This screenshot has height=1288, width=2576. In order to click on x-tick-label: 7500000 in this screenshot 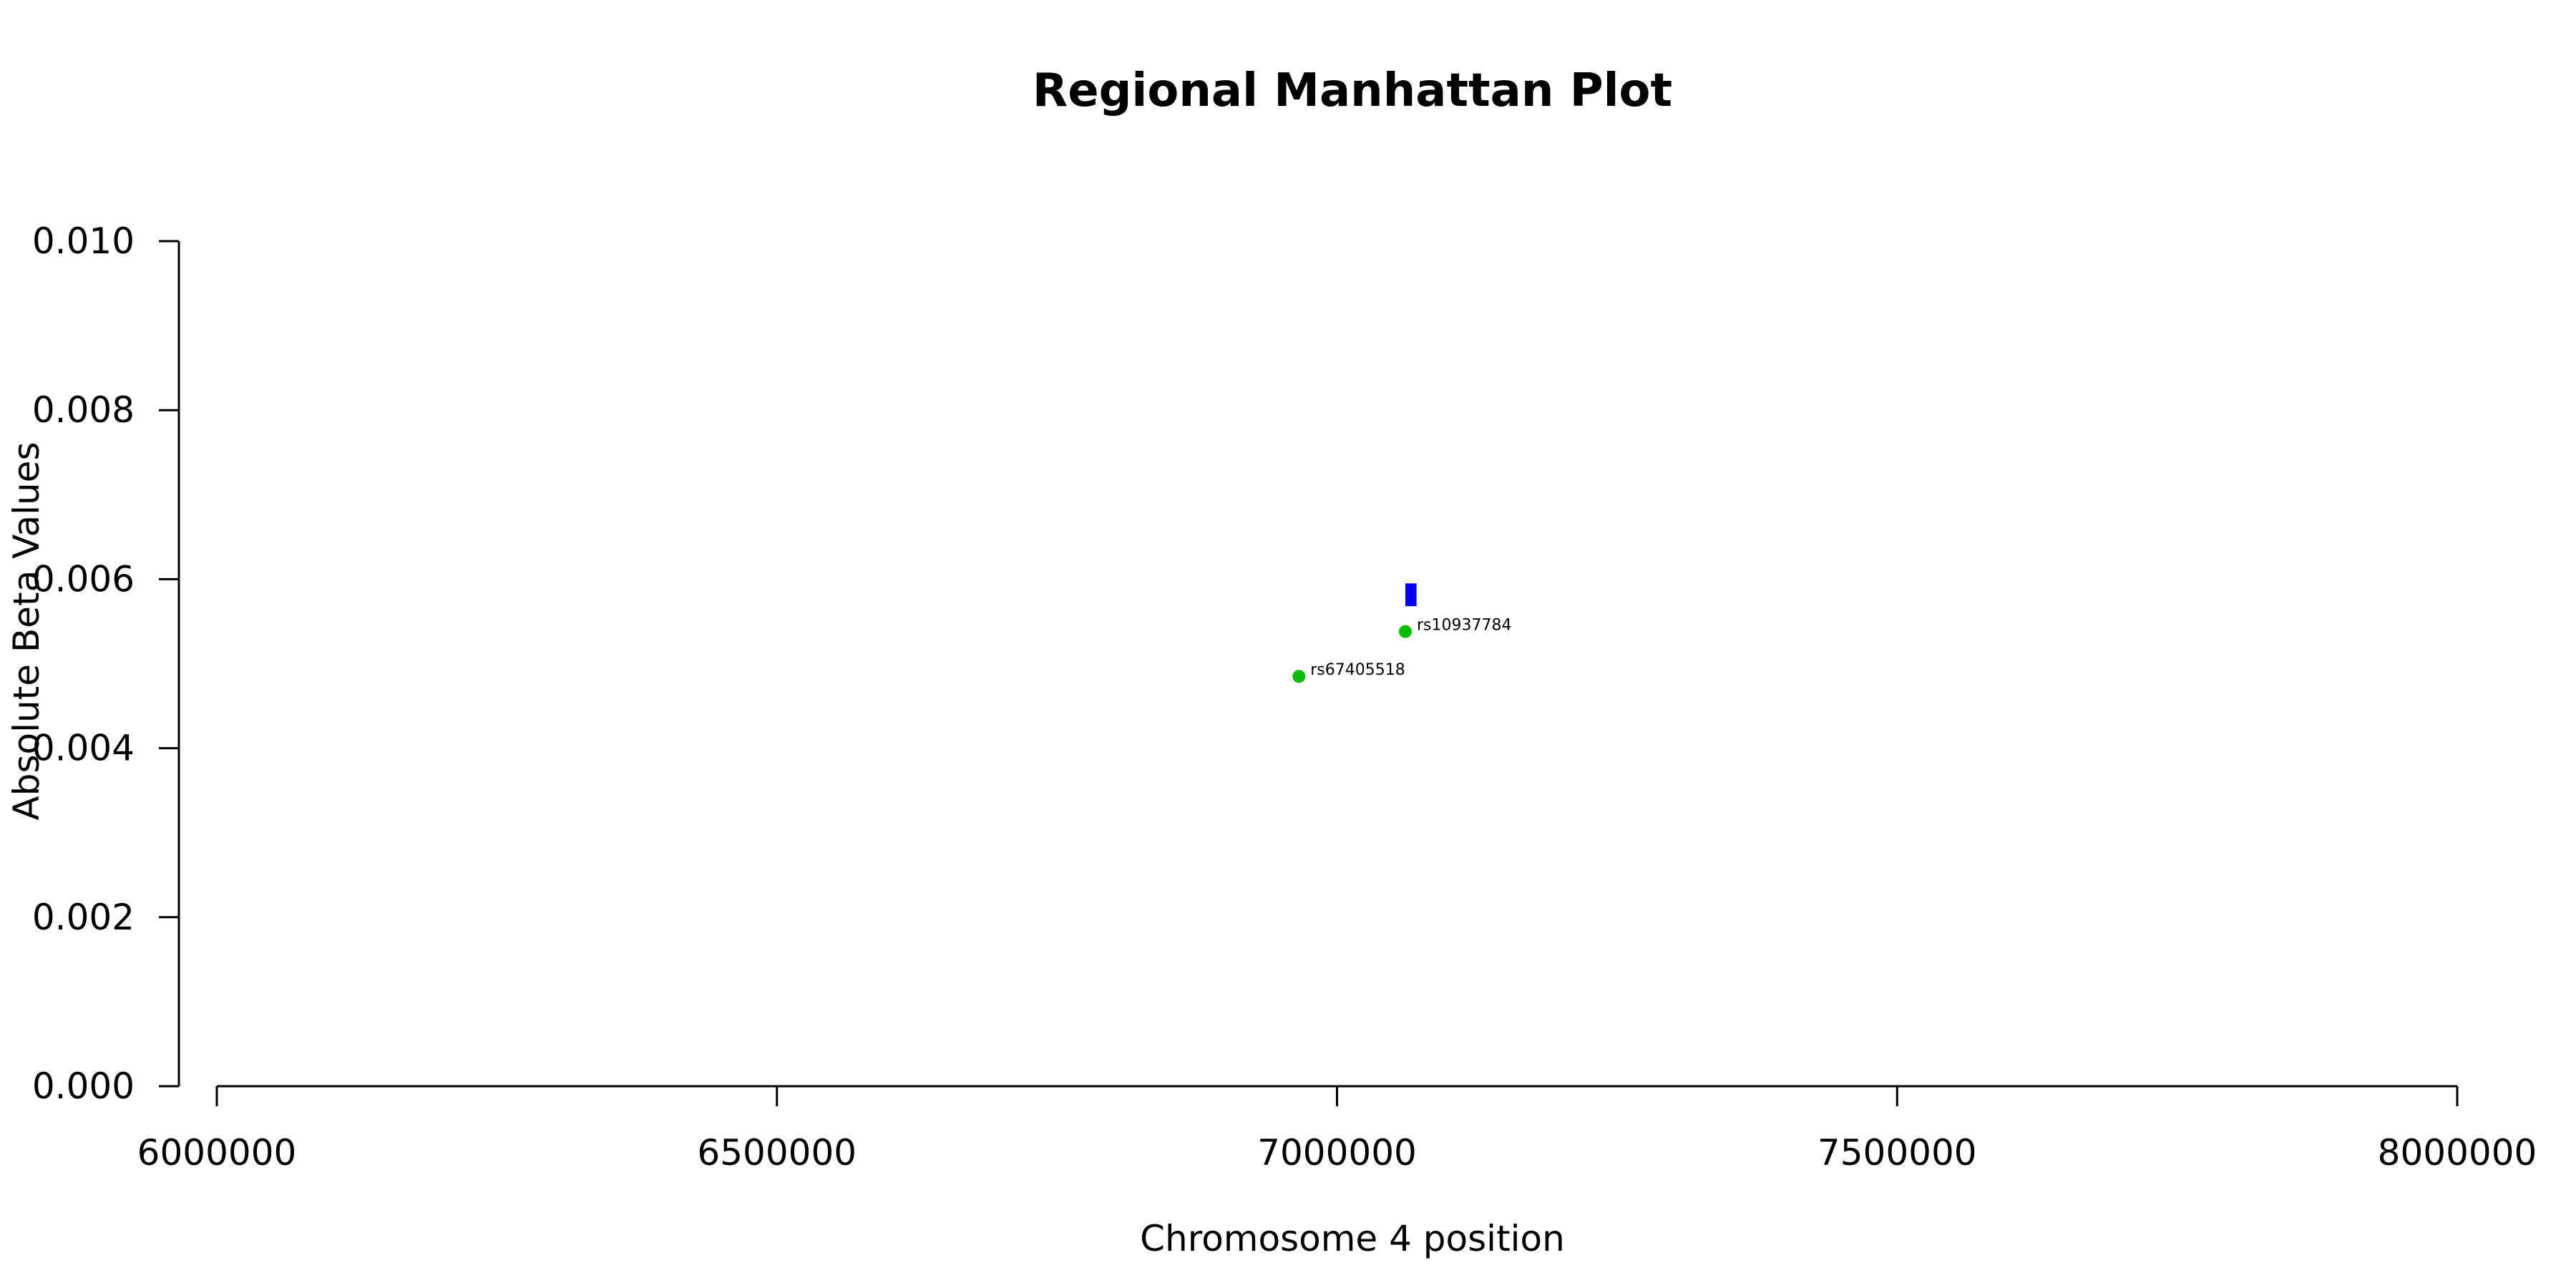, I will do `click(1897, 1153)`.